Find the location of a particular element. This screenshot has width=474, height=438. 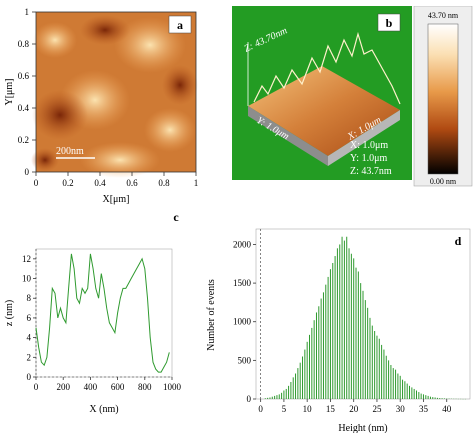

y-tick-label: 0.6 is located at coordinates (24, 76).